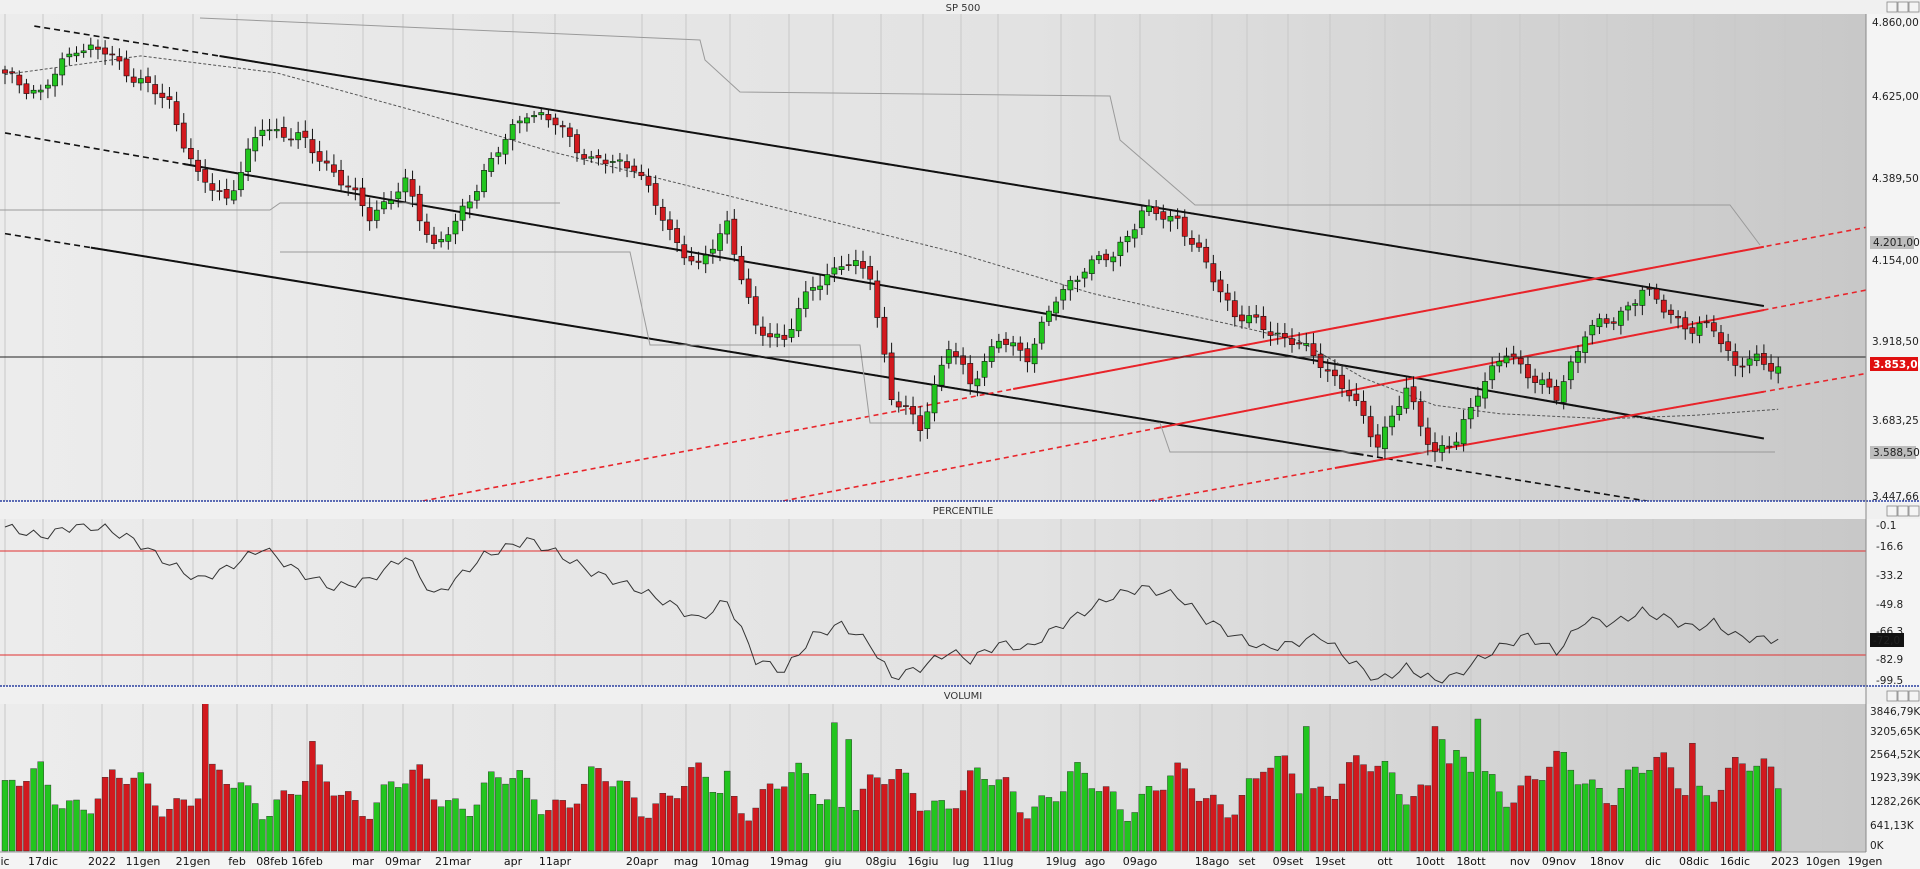  I want to click on price-badge-current: 3.853,00, so click(1895, 364).